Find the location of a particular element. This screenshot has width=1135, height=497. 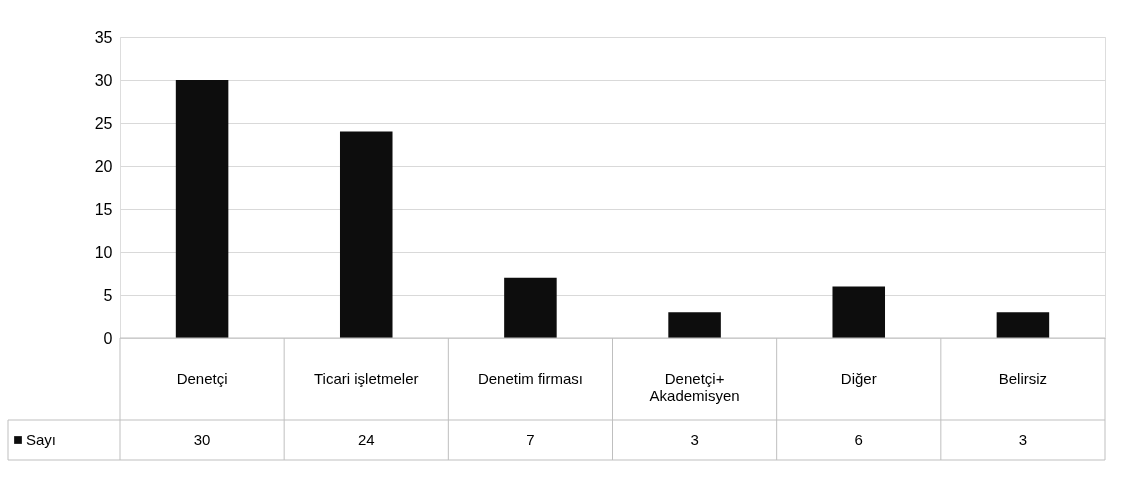

x-tick-label: Ticari işletmeler is located at coordinates (366, 378).